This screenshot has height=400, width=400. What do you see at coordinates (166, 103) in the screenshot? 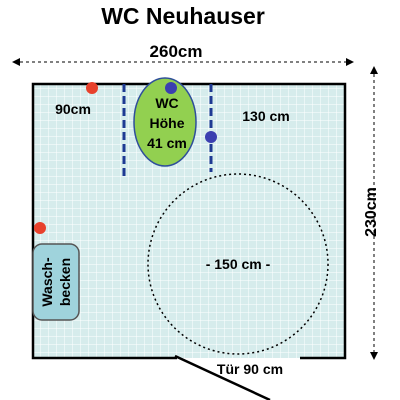
I see `toilet-label-line1: WC` at bounding box center [166, 103].